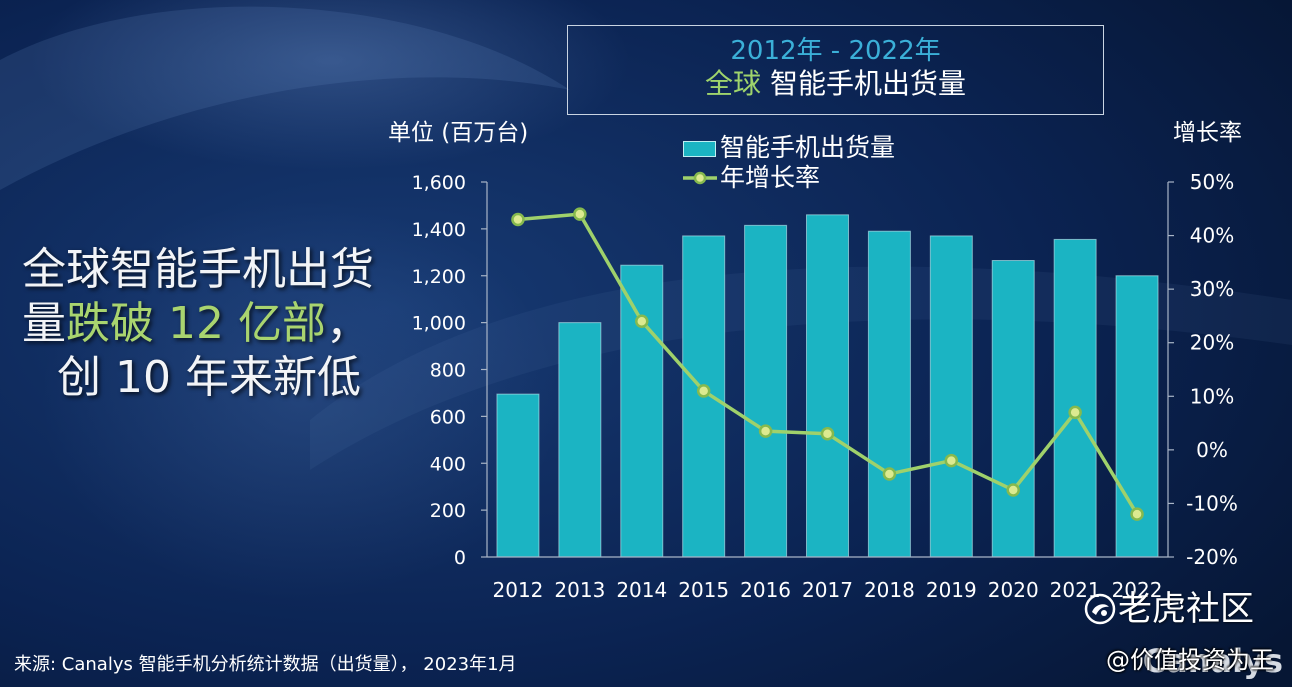  I want to click on background-glow, so click(330, 85).